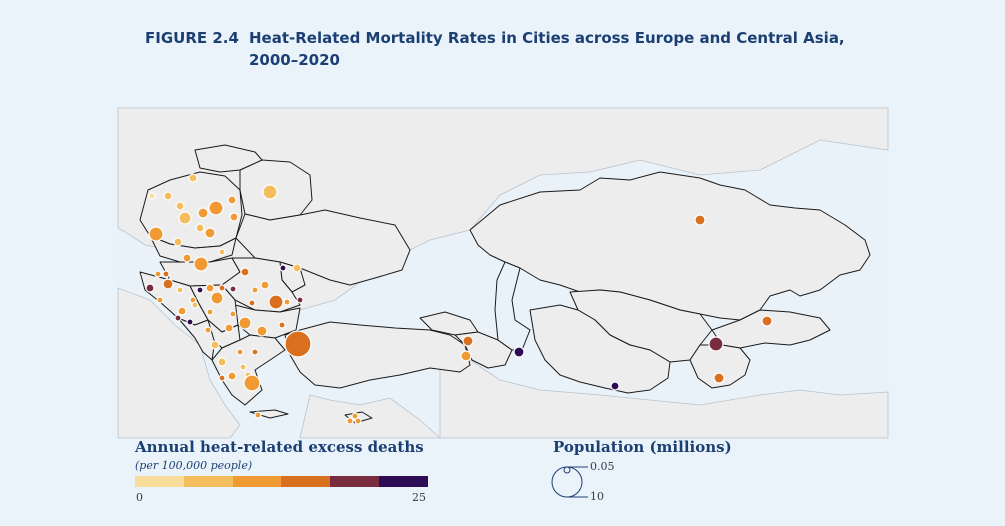 This screenshot has width=1005, height=526. Describe the element at coordinates (597, 496) in the screenshot. I see `size-legend-large-label: 10` at that location.